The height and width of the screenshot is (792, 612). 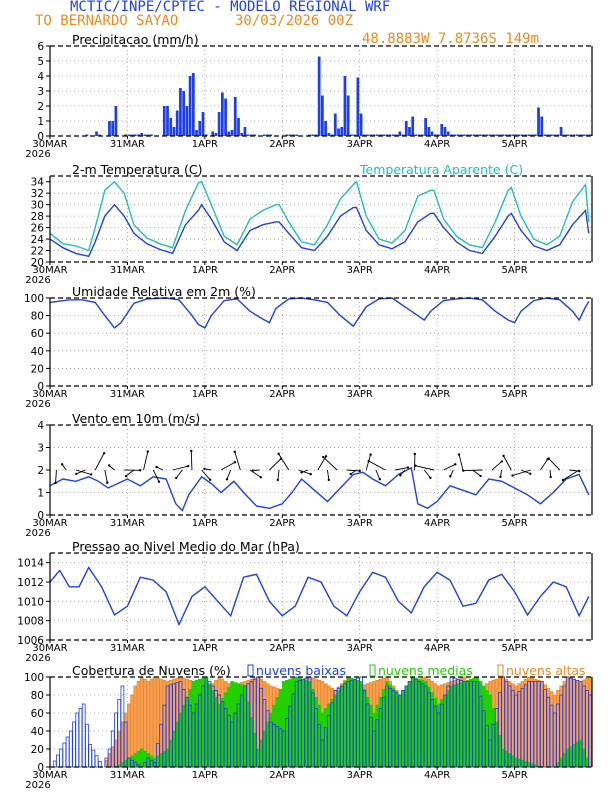 What do you see at coordinates (282, 270) in the screenshot?
I see `temp-xtick-label: 2APR` at bounding box center [282, 270].